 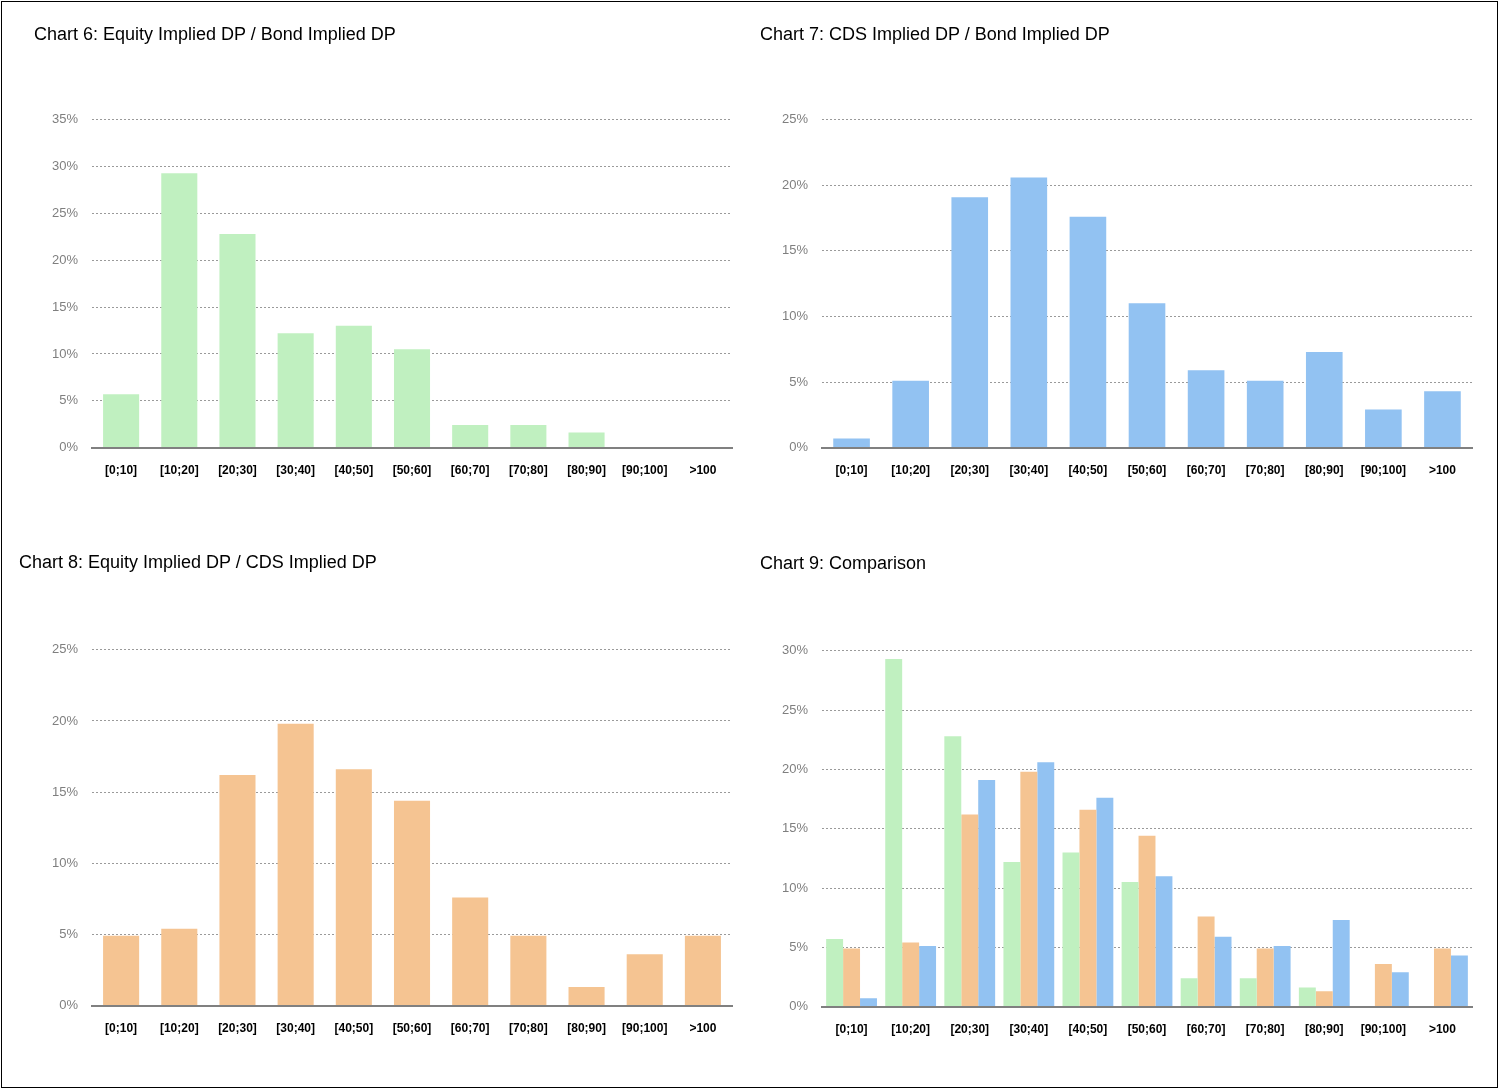 I want to click on chart-title: Chart 9: Comparison, so click(x=843, y=563).